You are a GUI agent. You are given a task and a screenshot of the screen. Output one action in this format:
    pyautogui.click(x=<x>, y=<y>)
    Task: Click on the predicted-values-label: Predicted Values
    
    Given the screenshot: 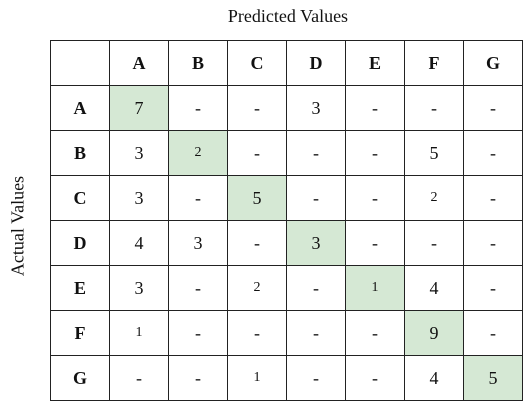 What is the action you would take?
    pyautogui.click(x=288, y=16)
    